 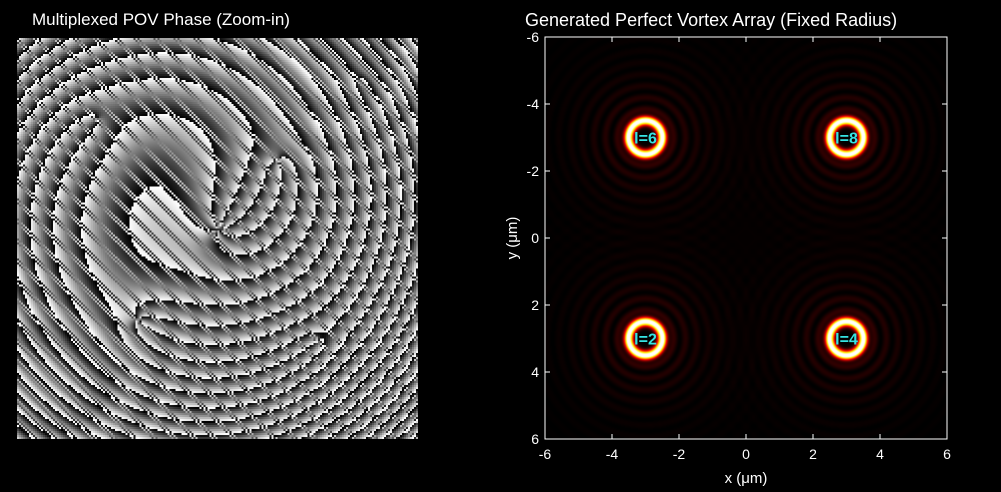 I want to click on y-axis-label: y (μm), so click(x=512, y=238).